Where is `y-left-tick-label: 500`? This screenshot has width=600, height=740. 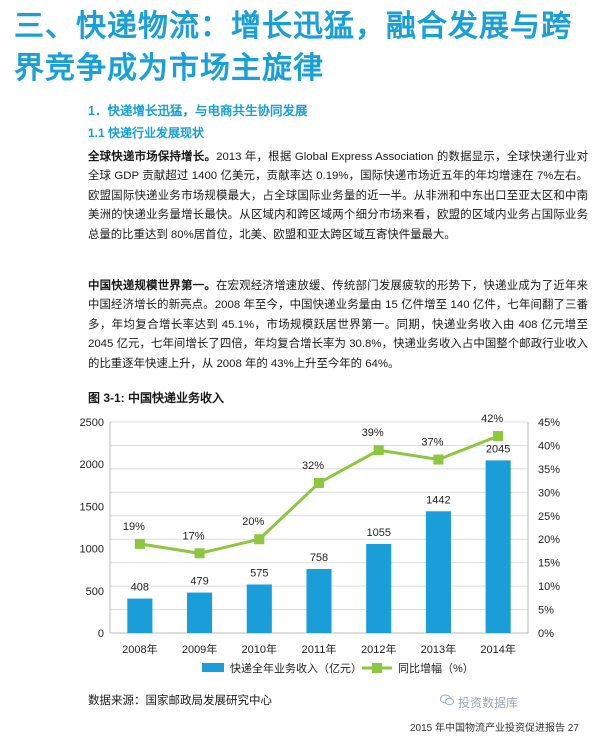
y-left-tick-label: 500 is located at coordinates (95, 592).